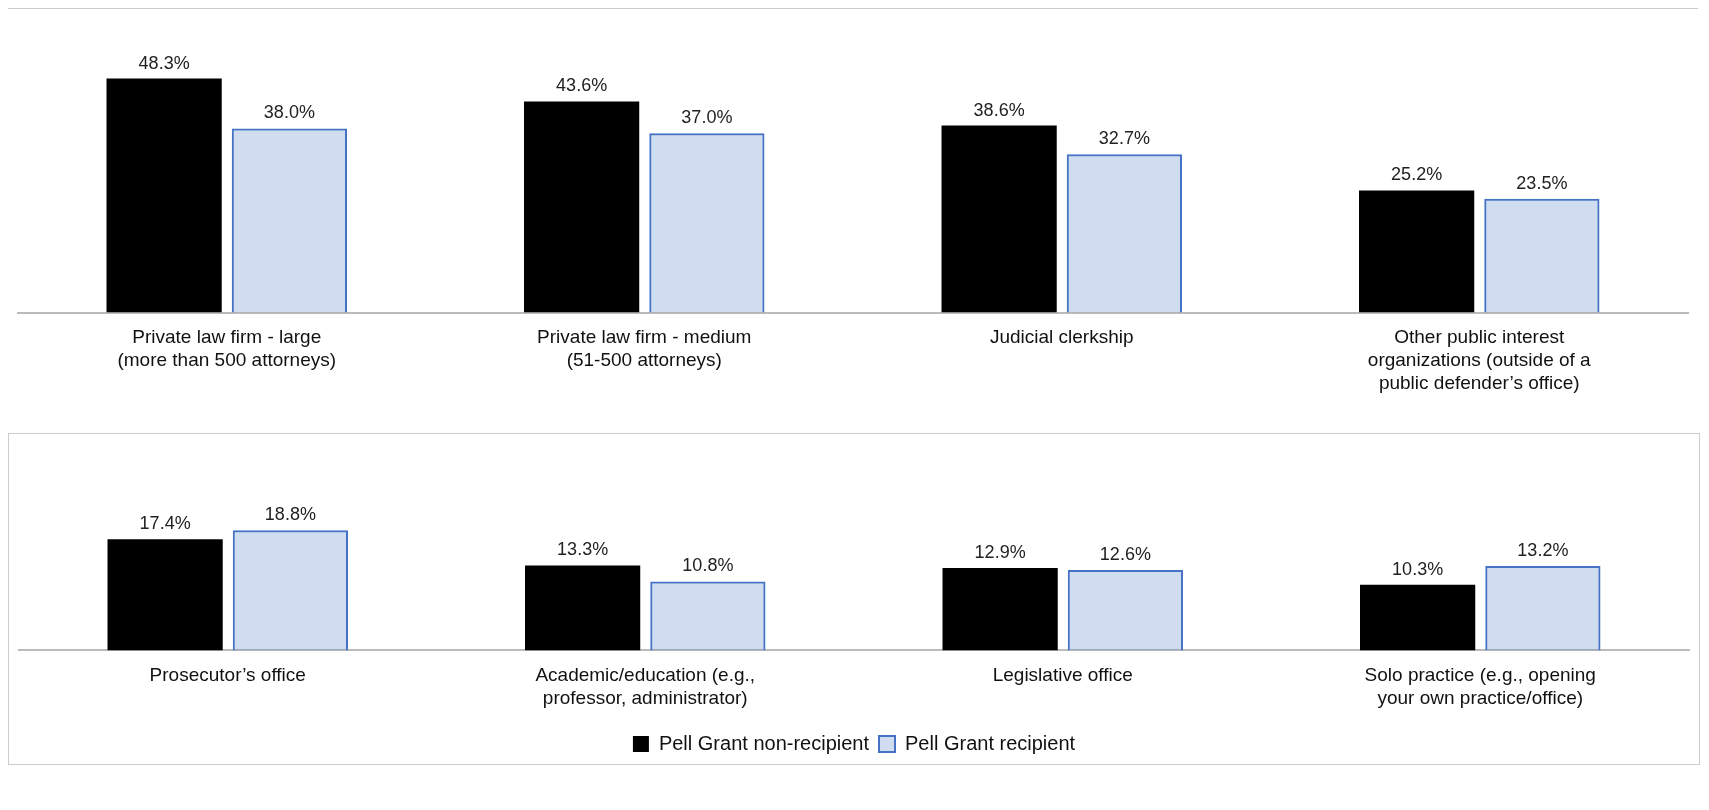  What do you see at coordinates (1062, 675) in the screenshot?
I see `x-tick-label: Legislative office` at bounding box center [1062, 675].